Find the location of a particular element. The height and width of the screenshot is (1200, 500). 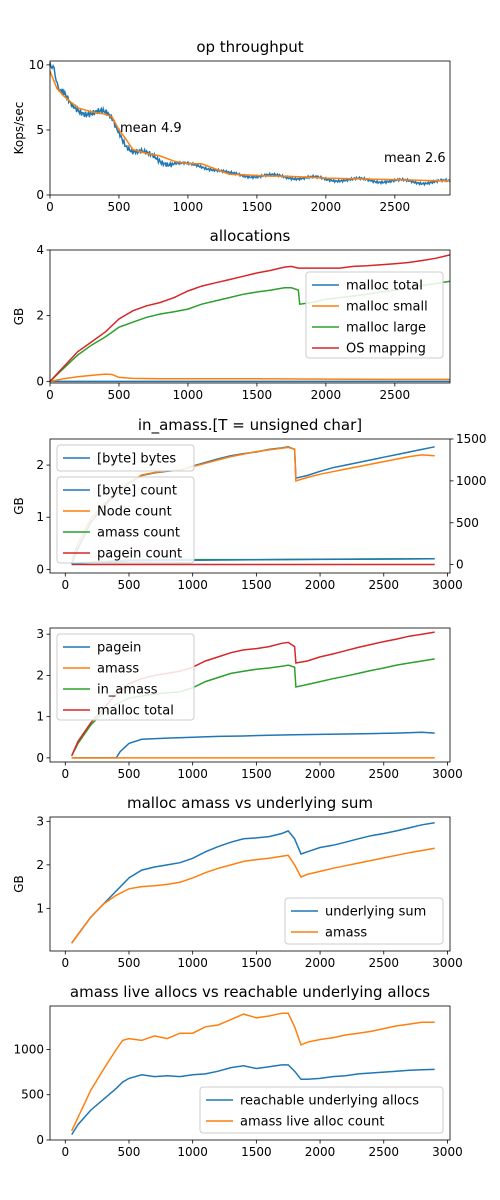

legend-label: reachable underlying allocs is located at coordinates (329, 1101).